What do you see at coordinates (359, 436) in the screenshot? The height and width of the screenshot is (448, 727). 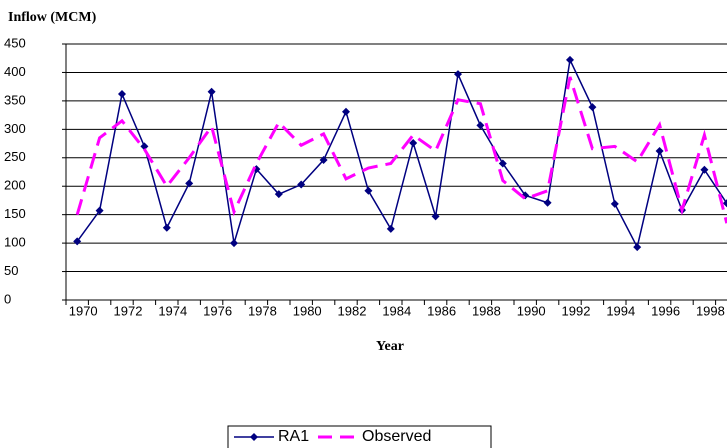 I see `legend-box` at bounding box center [359, 436].